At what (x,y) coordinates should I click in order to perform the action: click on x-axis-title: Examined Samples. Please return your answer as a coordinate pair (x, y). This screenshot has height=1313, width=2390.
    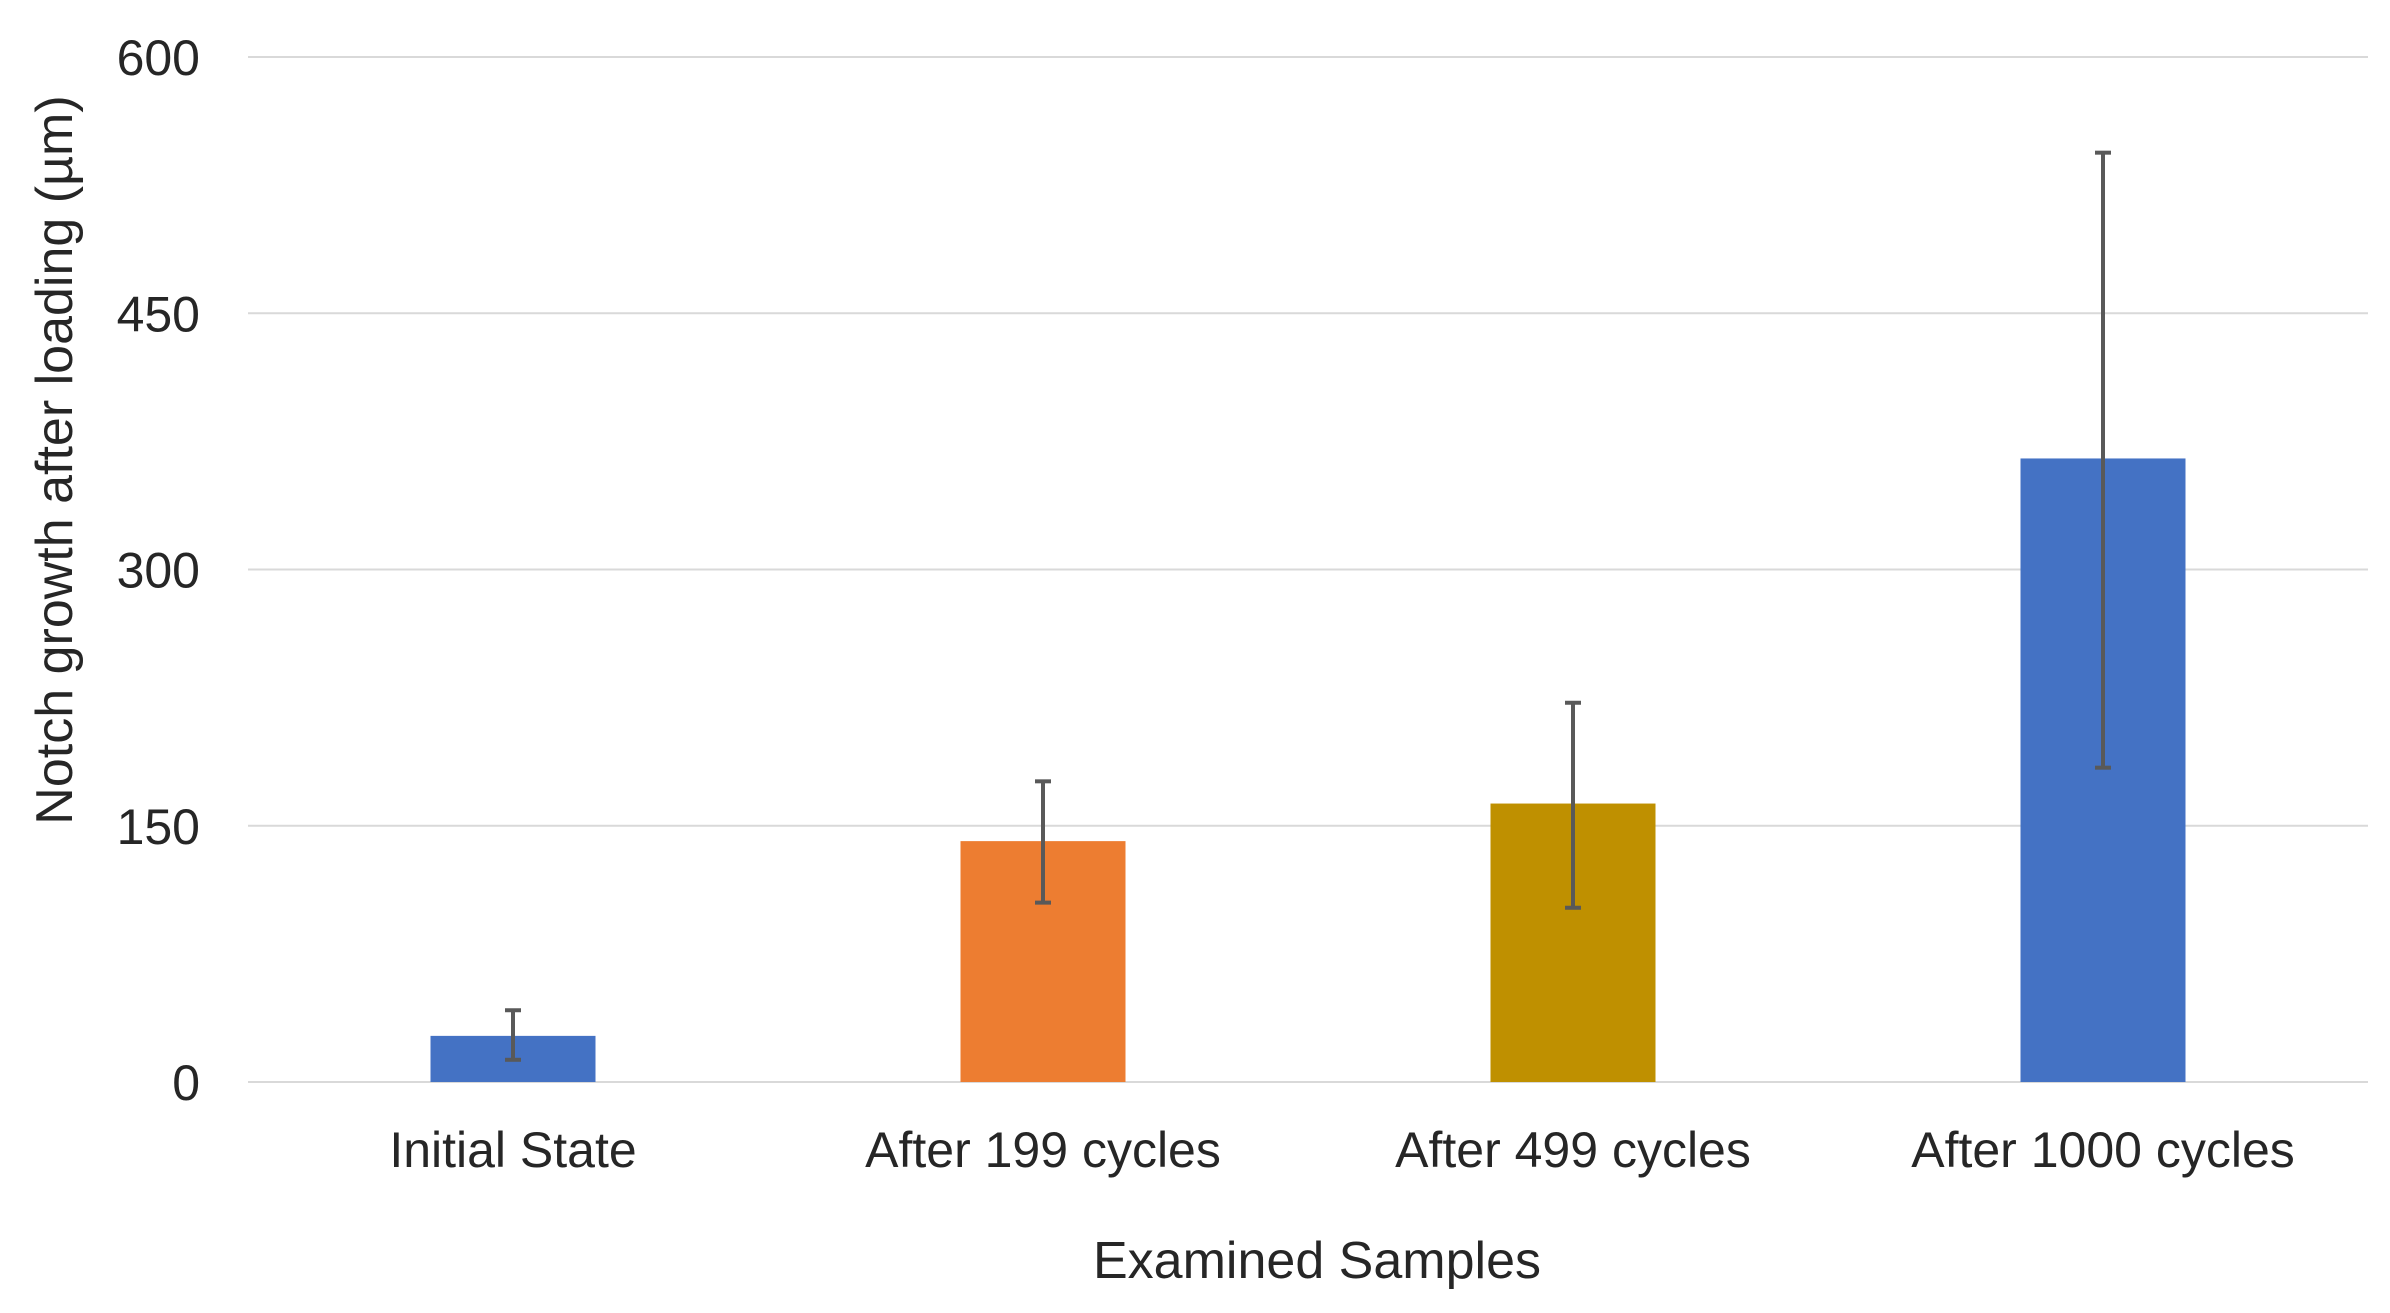
    Looking at the image, I should click on (1317, 1261).